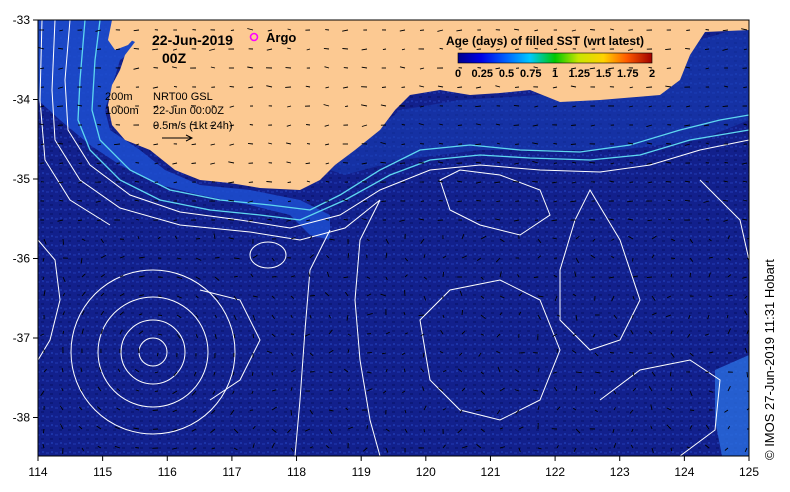  What do you see at coordinates (490, 472) in the screenshot?
I see `x-tick-label: 121` at bounding box center [490, 472].